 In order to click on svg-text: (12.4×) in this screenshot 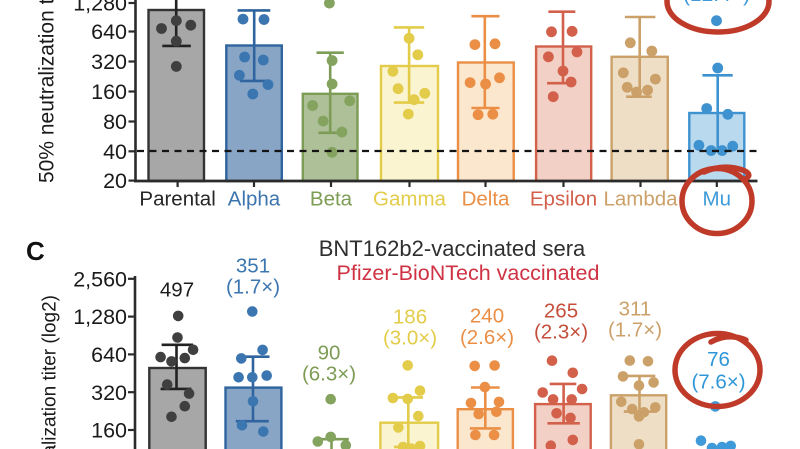, I will do `click(716, 3)`.